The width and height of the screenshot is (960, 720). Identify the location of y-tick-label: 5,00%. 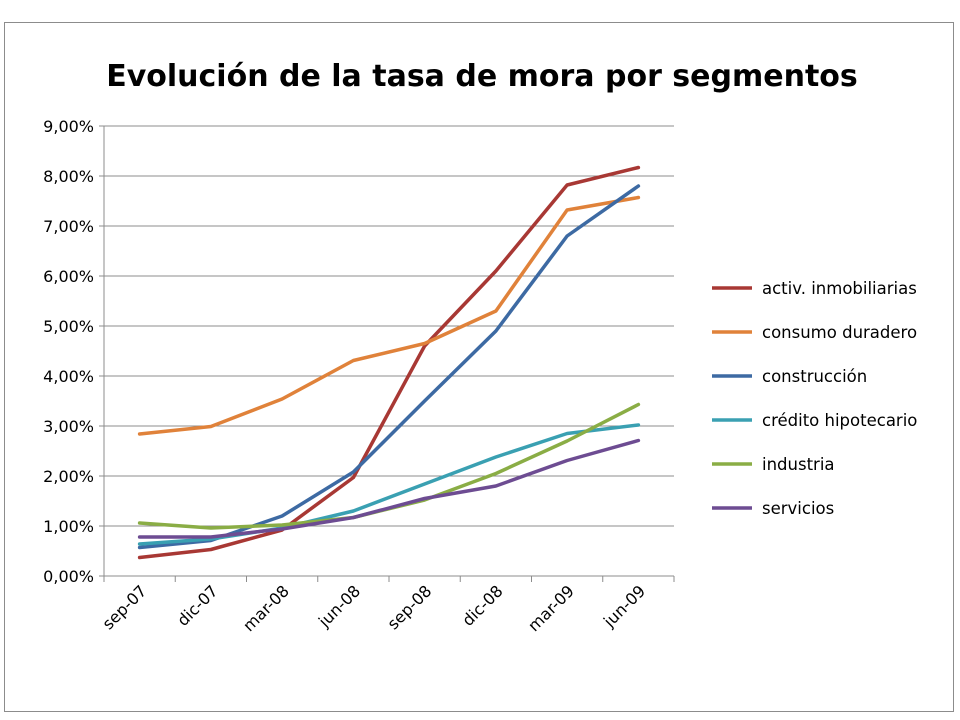
(68, 326).